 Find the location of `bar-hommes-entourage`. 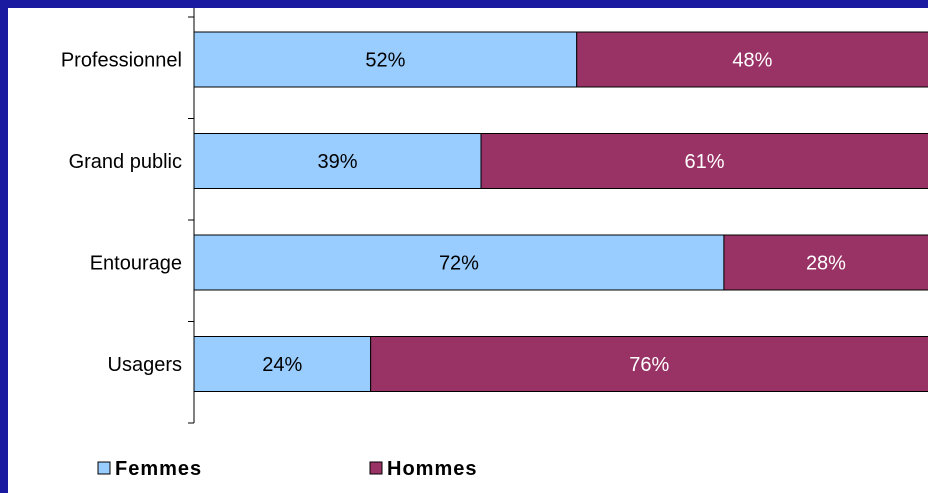

bar-hommes-entourage is located at coordinates (825, 262).